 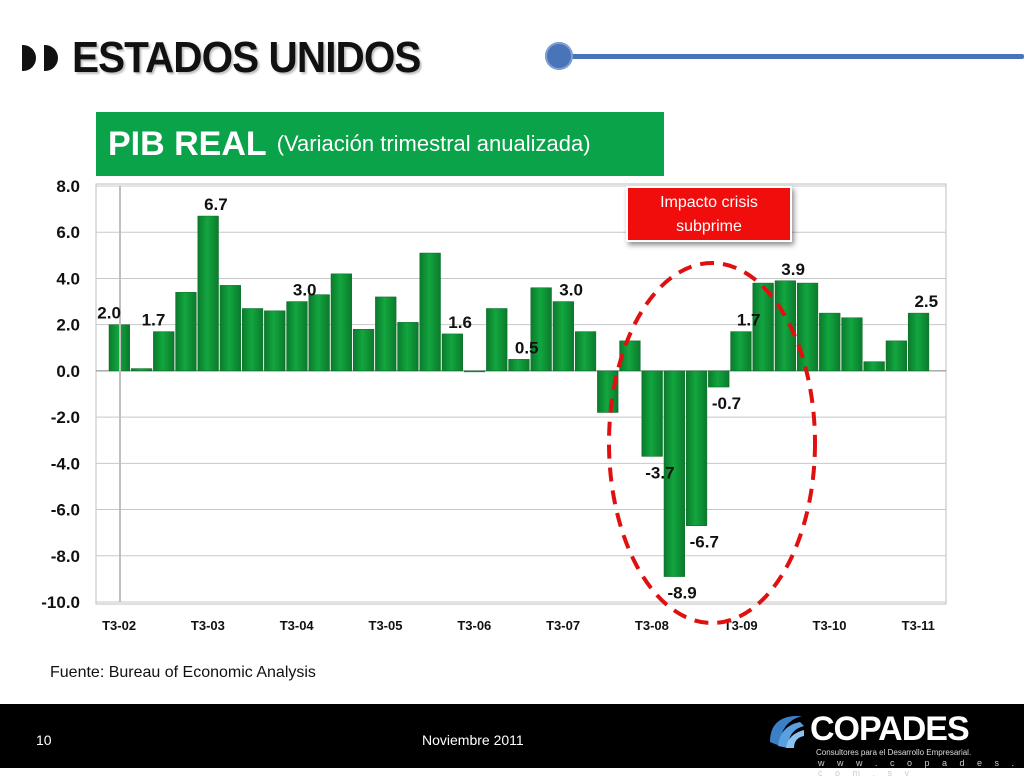 I want to click on y-tick-label: -8.0, so click(x=65, y=556).